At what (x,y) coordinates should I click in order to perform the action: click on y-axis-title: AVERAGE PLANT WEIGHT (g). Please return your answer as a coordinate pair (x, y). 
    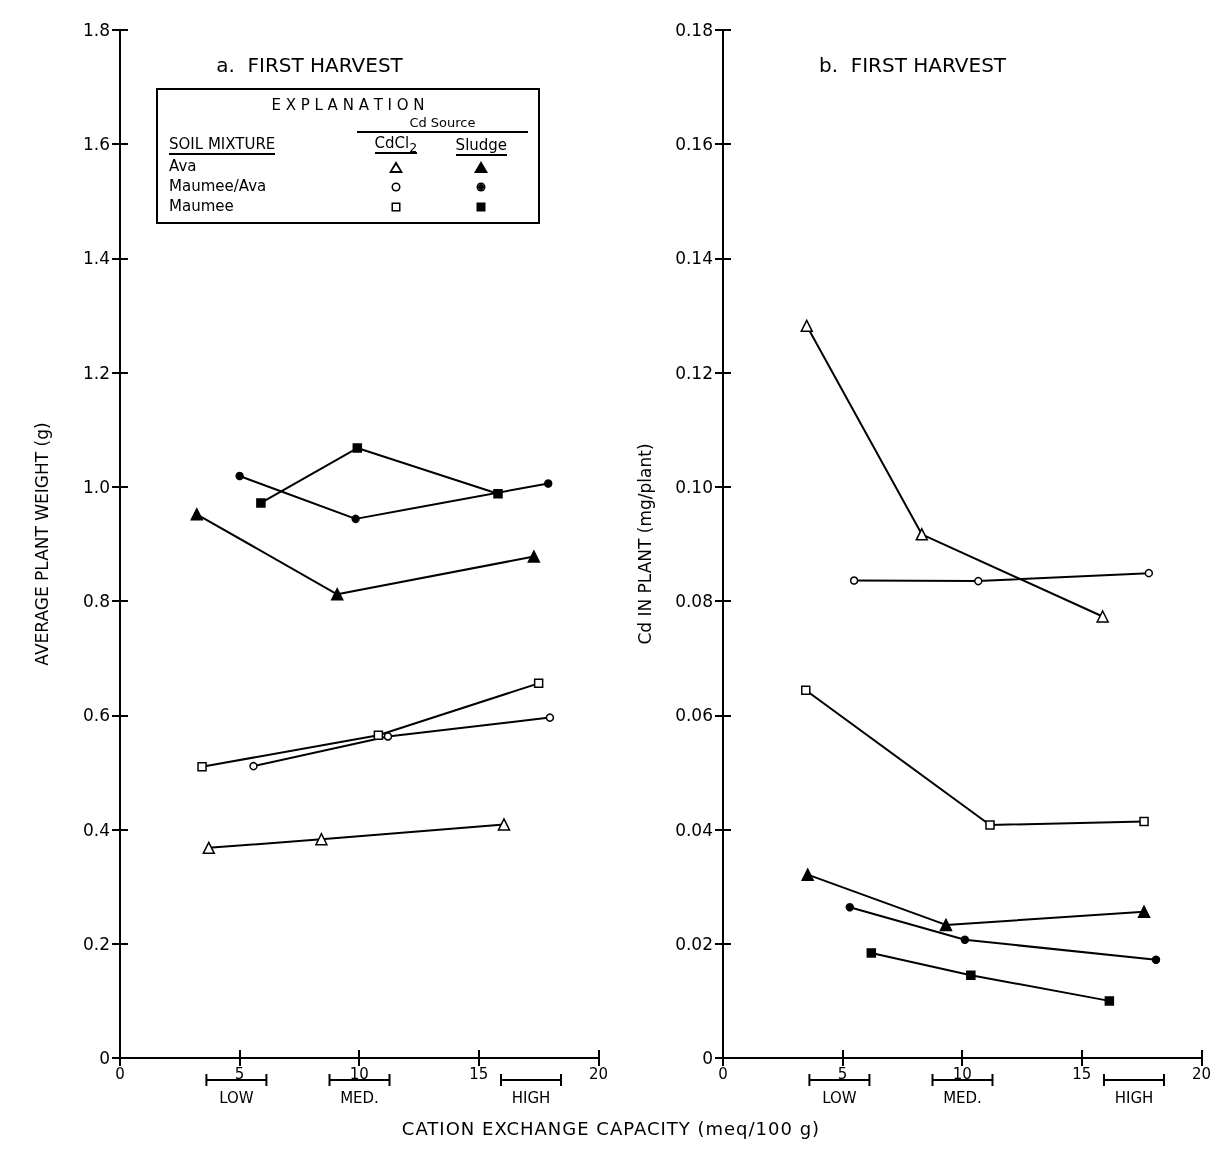
    Looking at the image, I should click on (41, 544).